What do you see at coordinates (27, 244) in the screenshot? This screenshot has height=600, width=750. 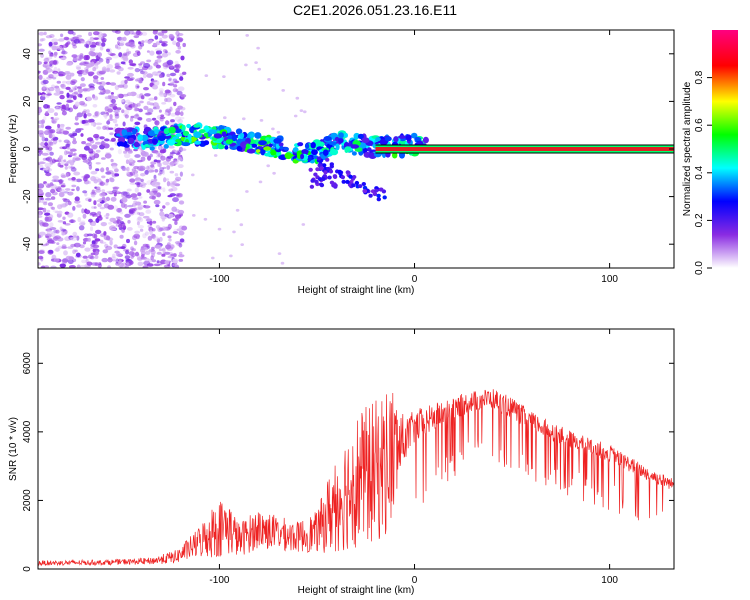 I see `top-ytick-label: -40` at bounding box center [27, 244].